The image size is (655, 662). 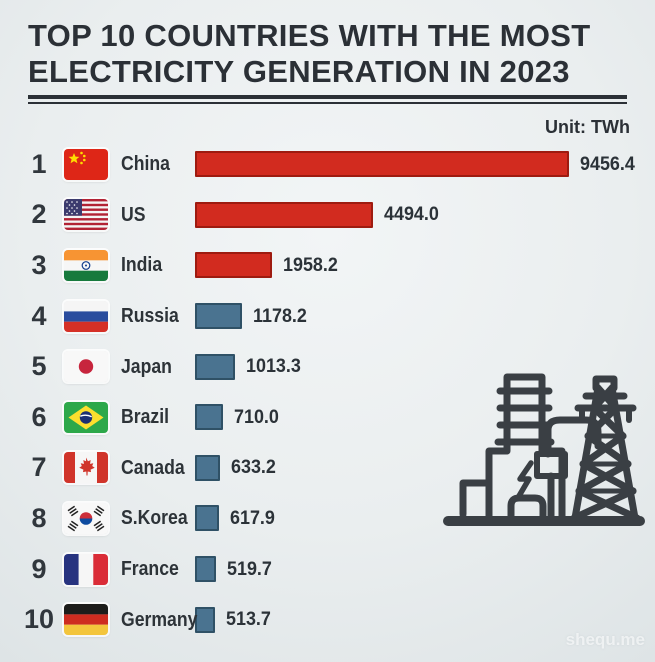 I want to click on table-row: 1 China 9456.4, so click(x=332, y=164).